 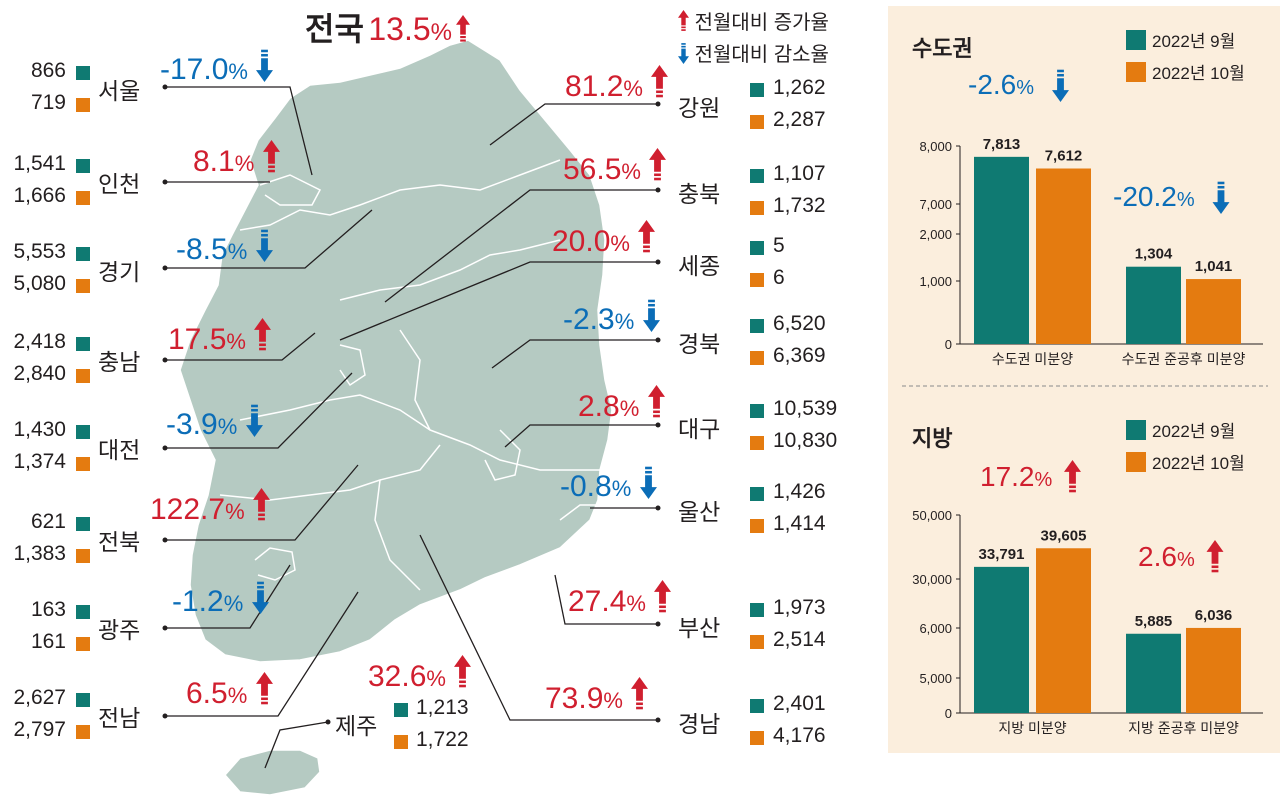 What do you see at coordinates (799, 173) in the screenshot?
I see `sep-value-chungbuk: 1,107` at bounding box center [799, 173].